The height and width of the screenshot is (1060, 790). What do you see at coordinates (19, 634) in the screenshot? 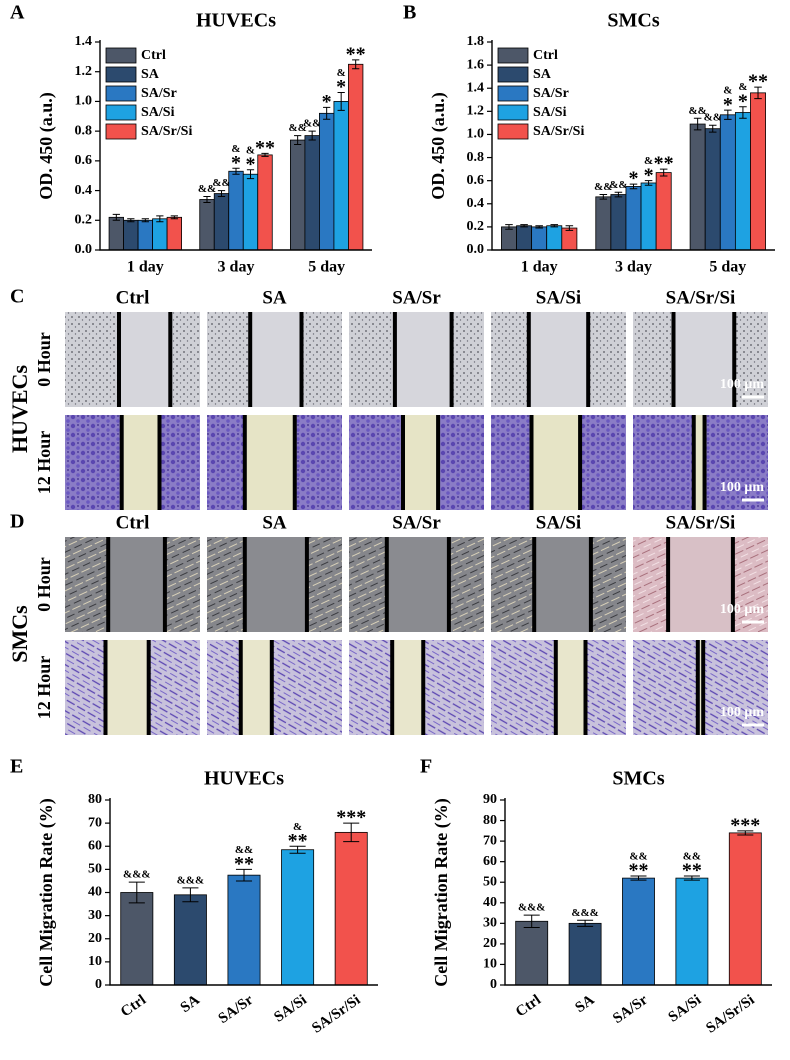
I see `group-label: SMCs` at bounding box center [19, 634].